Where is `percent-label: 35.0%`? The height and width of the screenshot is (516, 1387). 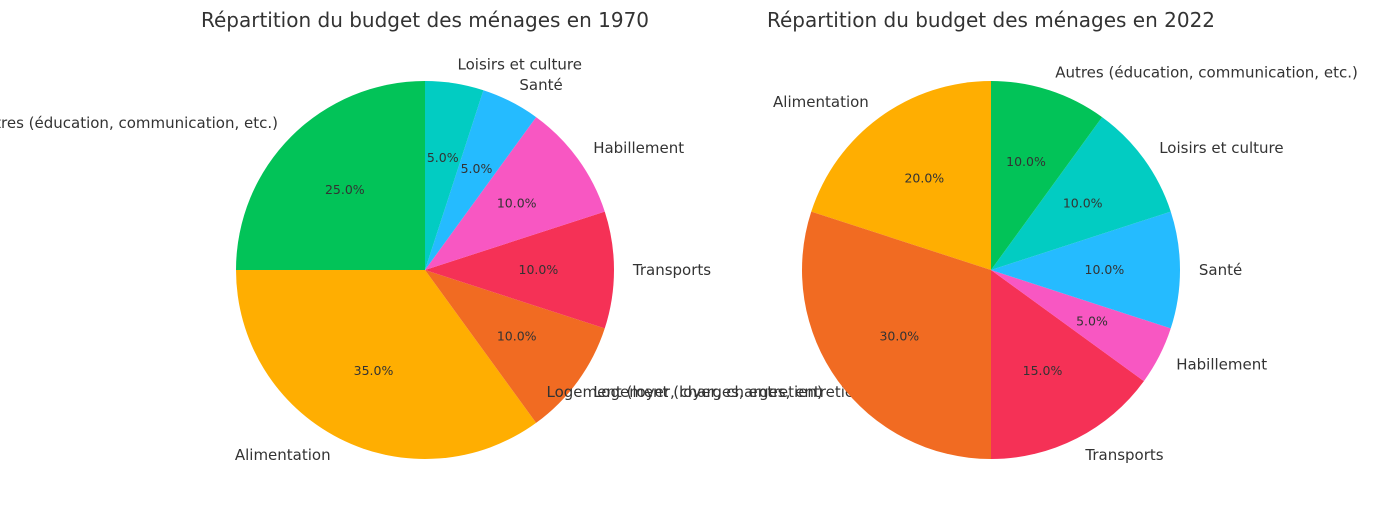 percent-label: 35.0% is located at coordinates (374, 370).